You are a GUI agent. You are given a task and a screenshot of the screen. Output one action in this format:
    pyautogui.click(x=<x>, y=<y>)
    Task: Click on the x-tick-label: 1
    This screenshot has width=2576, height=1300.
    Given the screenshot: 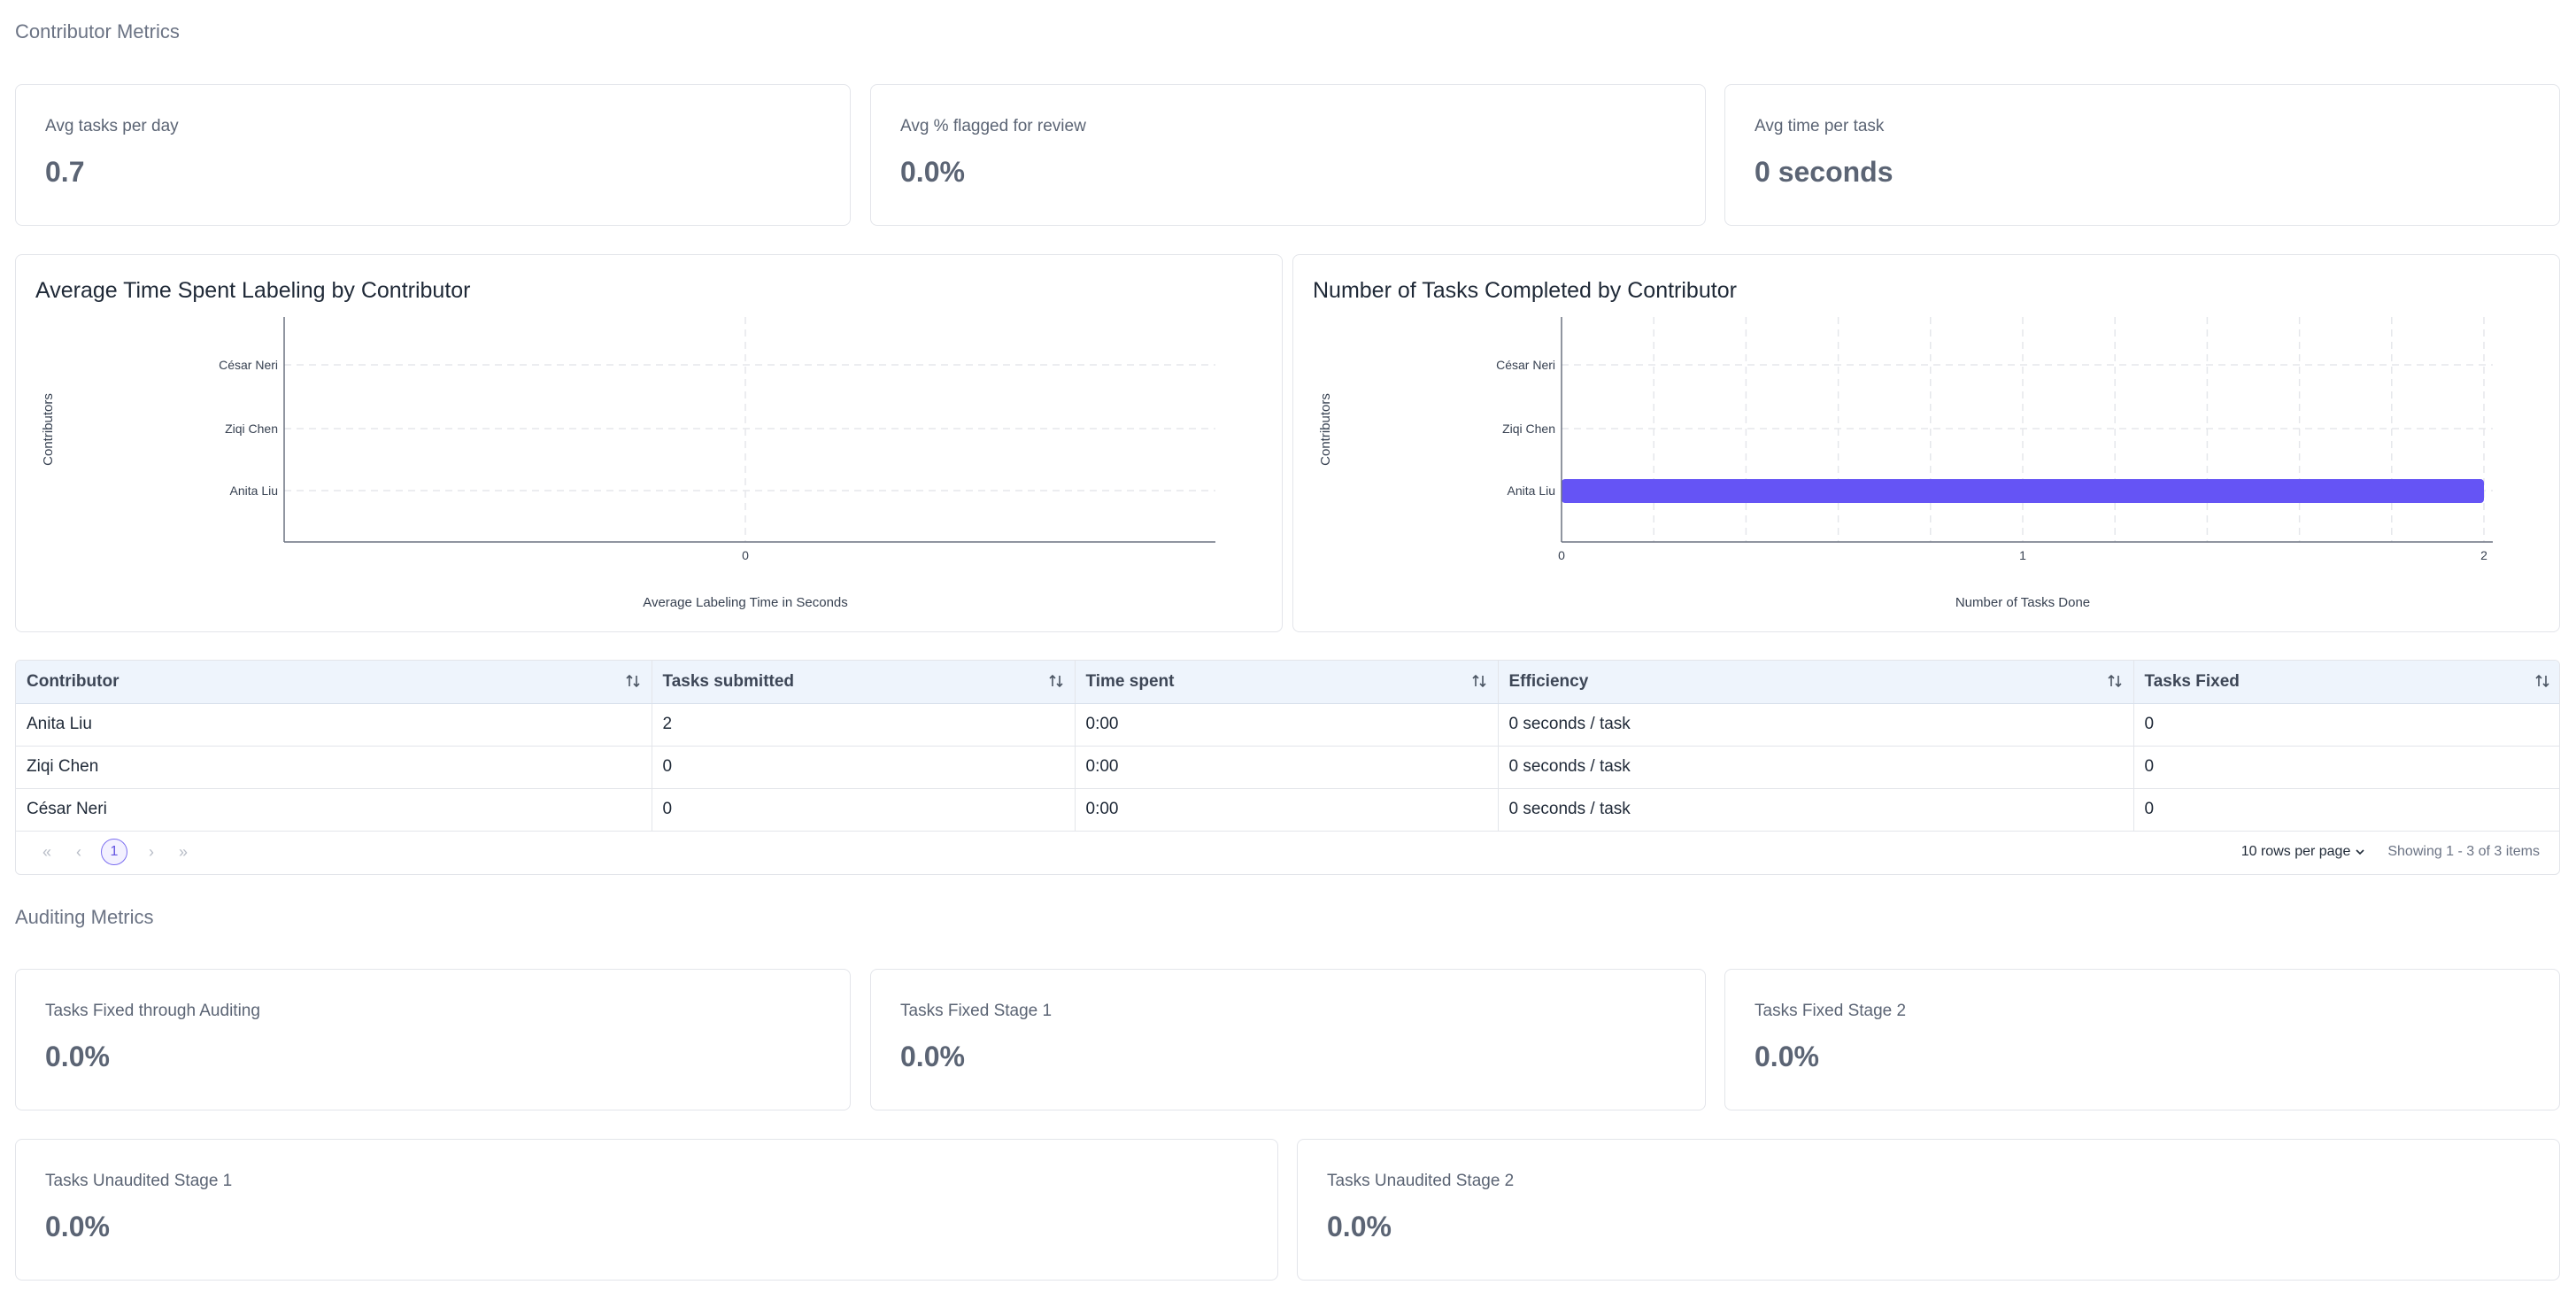 What is the action you would take?
    pyautogui.click(x=2022, y=555)
    